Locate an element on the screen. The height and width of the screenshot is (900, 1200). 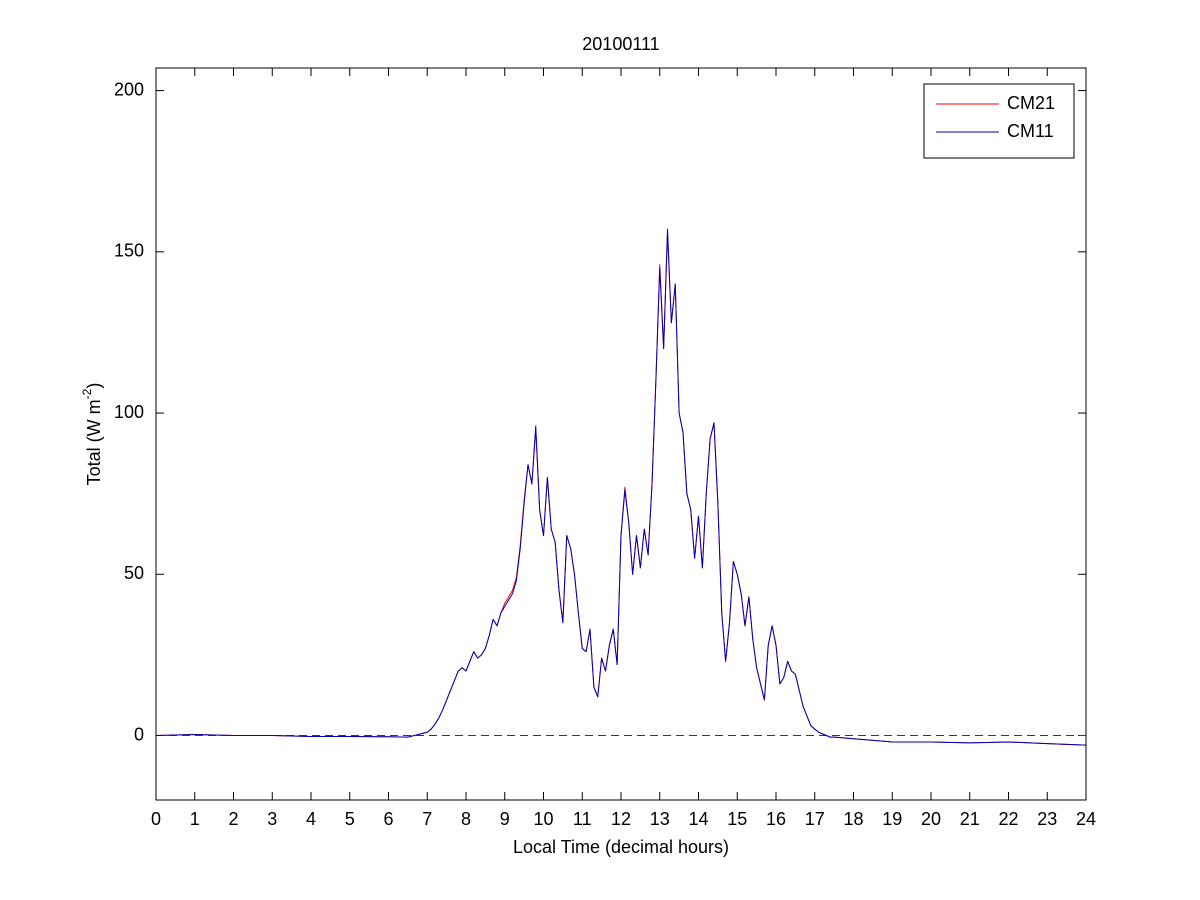
x-tick-label: 15 is located at coordinates (737, 819).